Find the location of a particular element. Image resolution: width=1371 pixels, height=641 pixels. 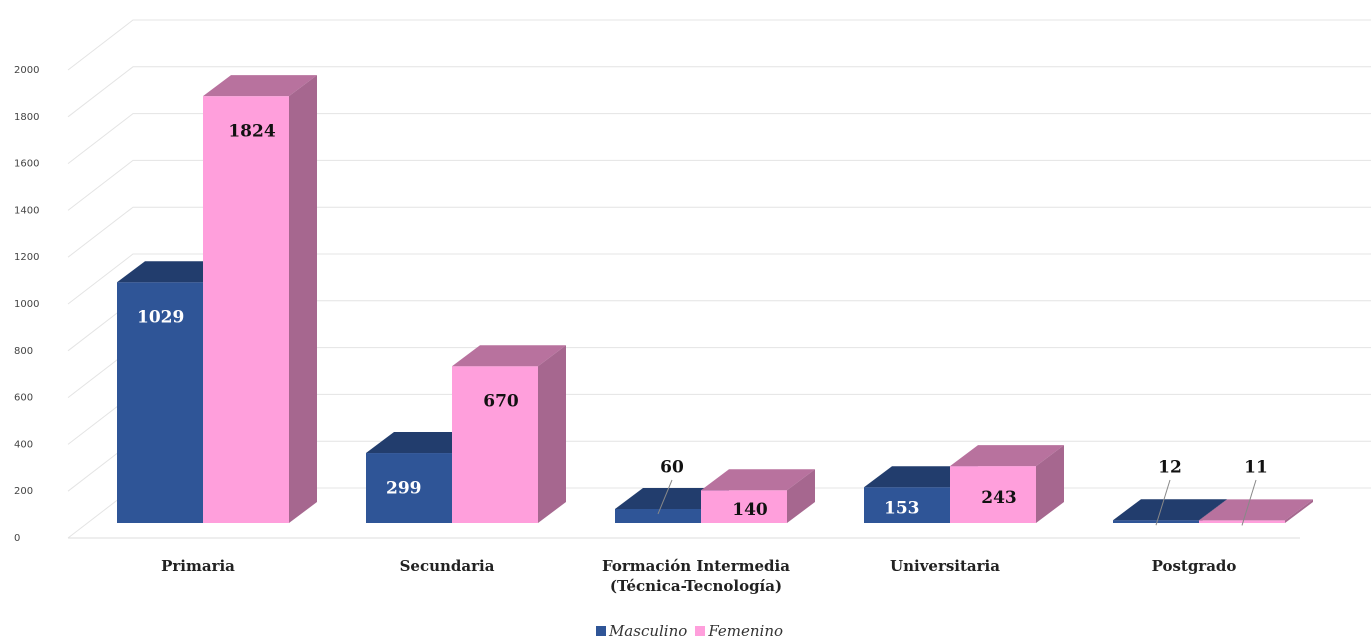

x-tick-label: Universitaria is located at coordinates (945, 566).